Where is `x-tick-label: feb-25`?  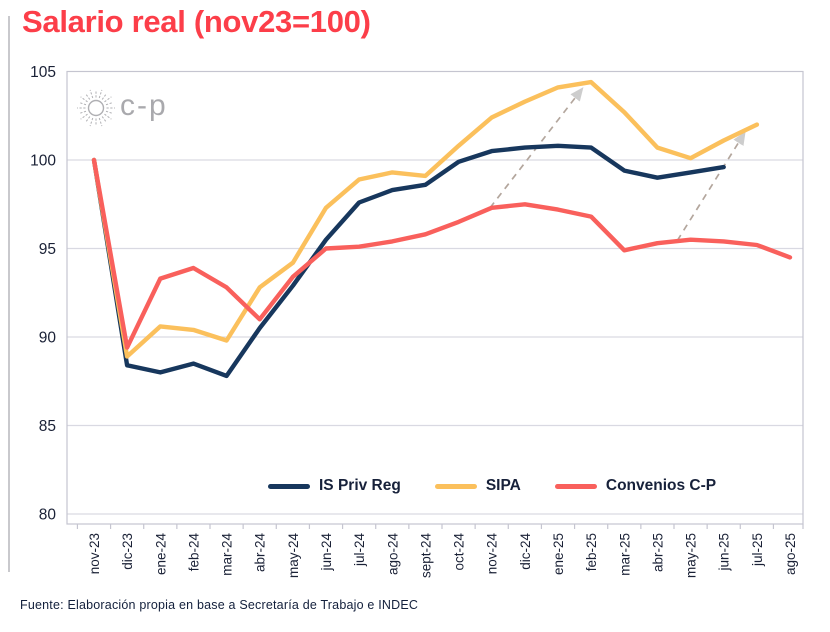 x-tick-label: feb-25 is located at coordinates (591, 552).